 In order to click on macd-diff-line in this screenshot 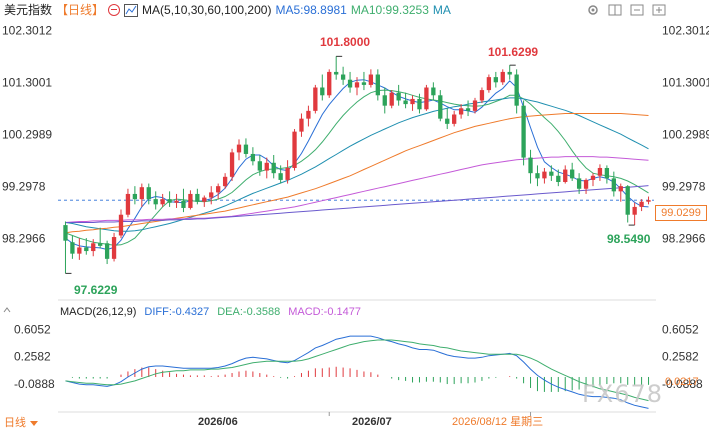, I will do `click(357, 372)`.